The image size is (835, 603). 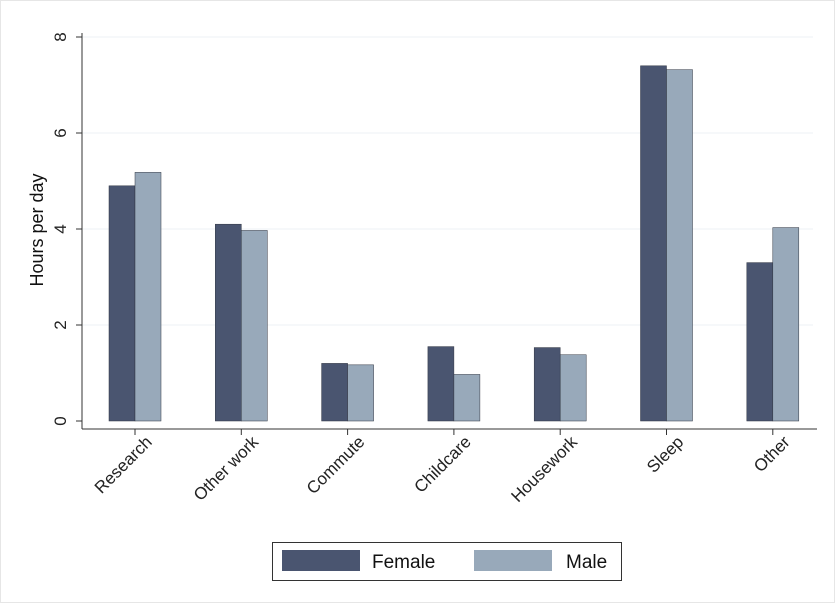 What do you see at coordinates (321, 560) in the screenshot?
I see `legend-swatch-female` at bounding box center [321, 560].